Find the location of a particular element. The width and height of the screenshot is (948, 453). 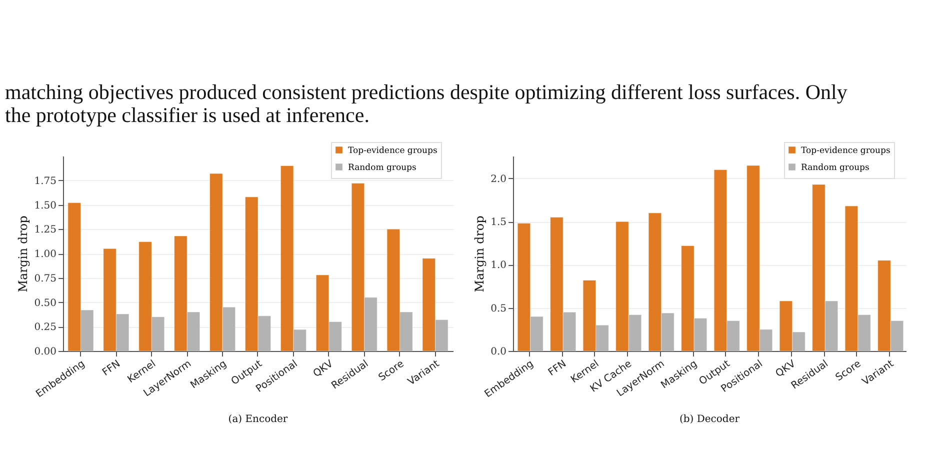

y-tick-label: 1.00 is located at coordinates (45, 254).